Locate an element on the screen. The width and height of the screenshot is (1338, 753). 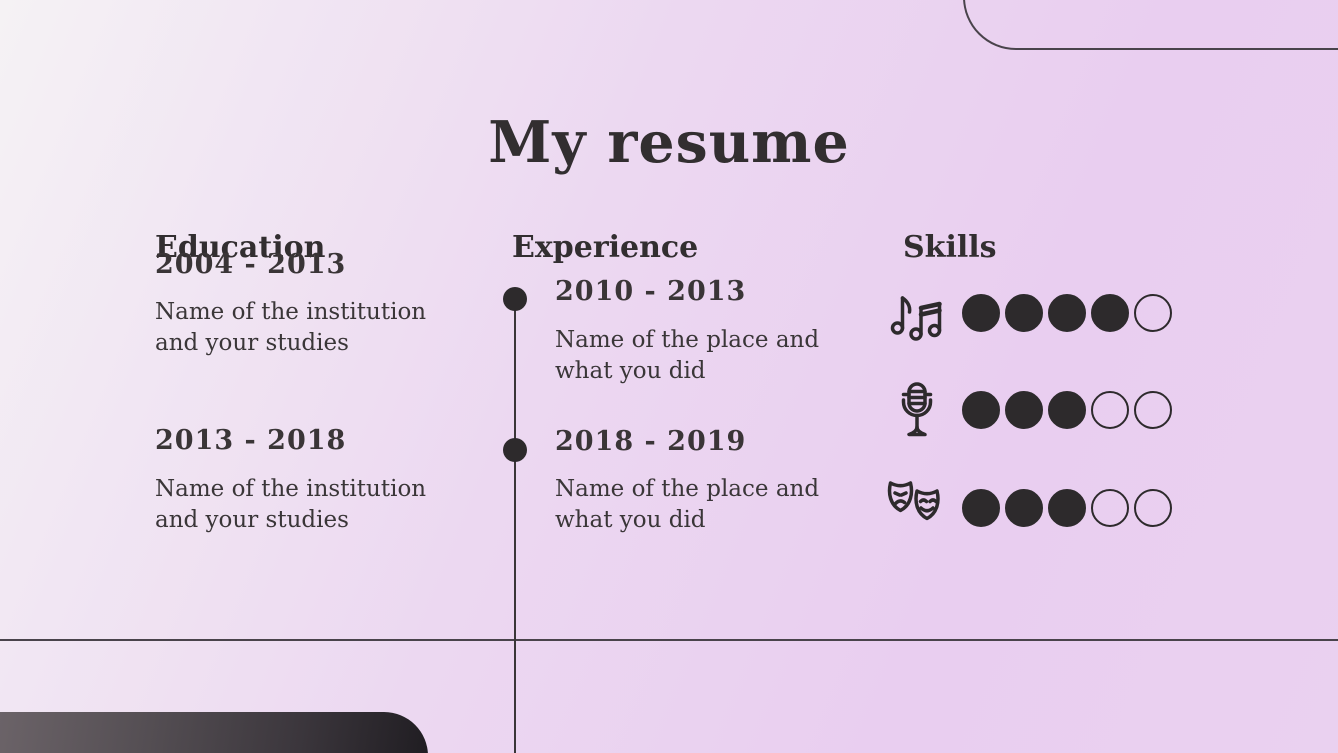
top-right-corner-line is located at coordinates (1150, 25).